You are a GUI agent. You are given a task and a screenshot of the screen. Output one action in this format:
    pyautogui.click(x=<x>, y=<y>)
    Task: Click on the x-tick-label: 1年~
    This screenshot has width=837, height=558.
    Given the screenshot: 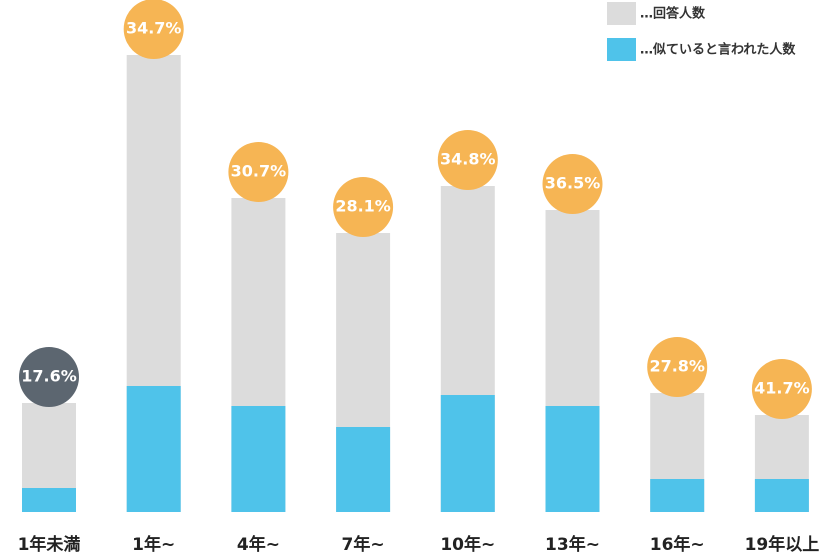 What is the action you would take?
    pyautogui.click(x=153, y=544)
    